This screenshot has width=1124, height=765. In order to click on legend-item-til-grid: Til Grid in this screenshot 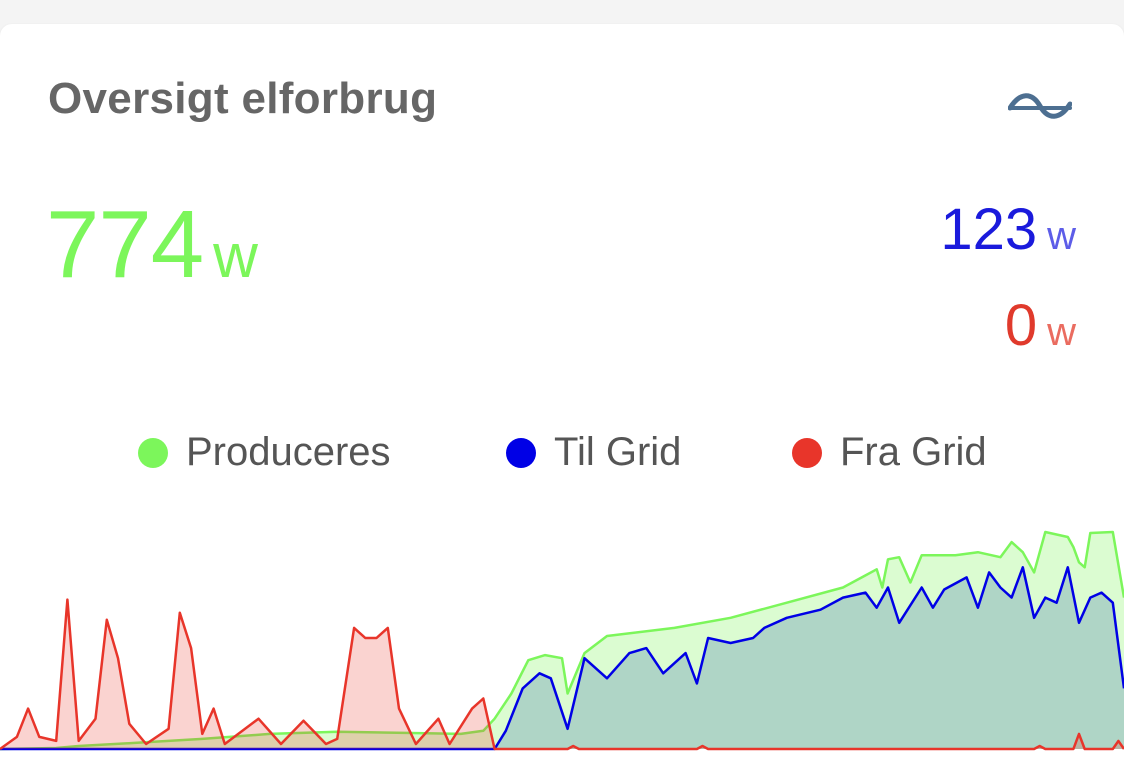, I will do `click(593, 452)`.